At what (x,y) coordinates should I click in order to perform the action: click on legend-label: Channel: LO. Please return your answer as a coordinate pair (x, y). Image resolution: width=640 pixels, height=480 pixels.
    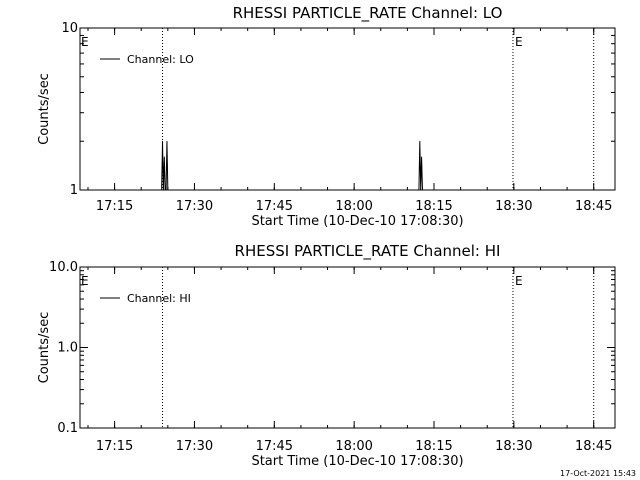
    Looking at the image, I should click on (160, 59).